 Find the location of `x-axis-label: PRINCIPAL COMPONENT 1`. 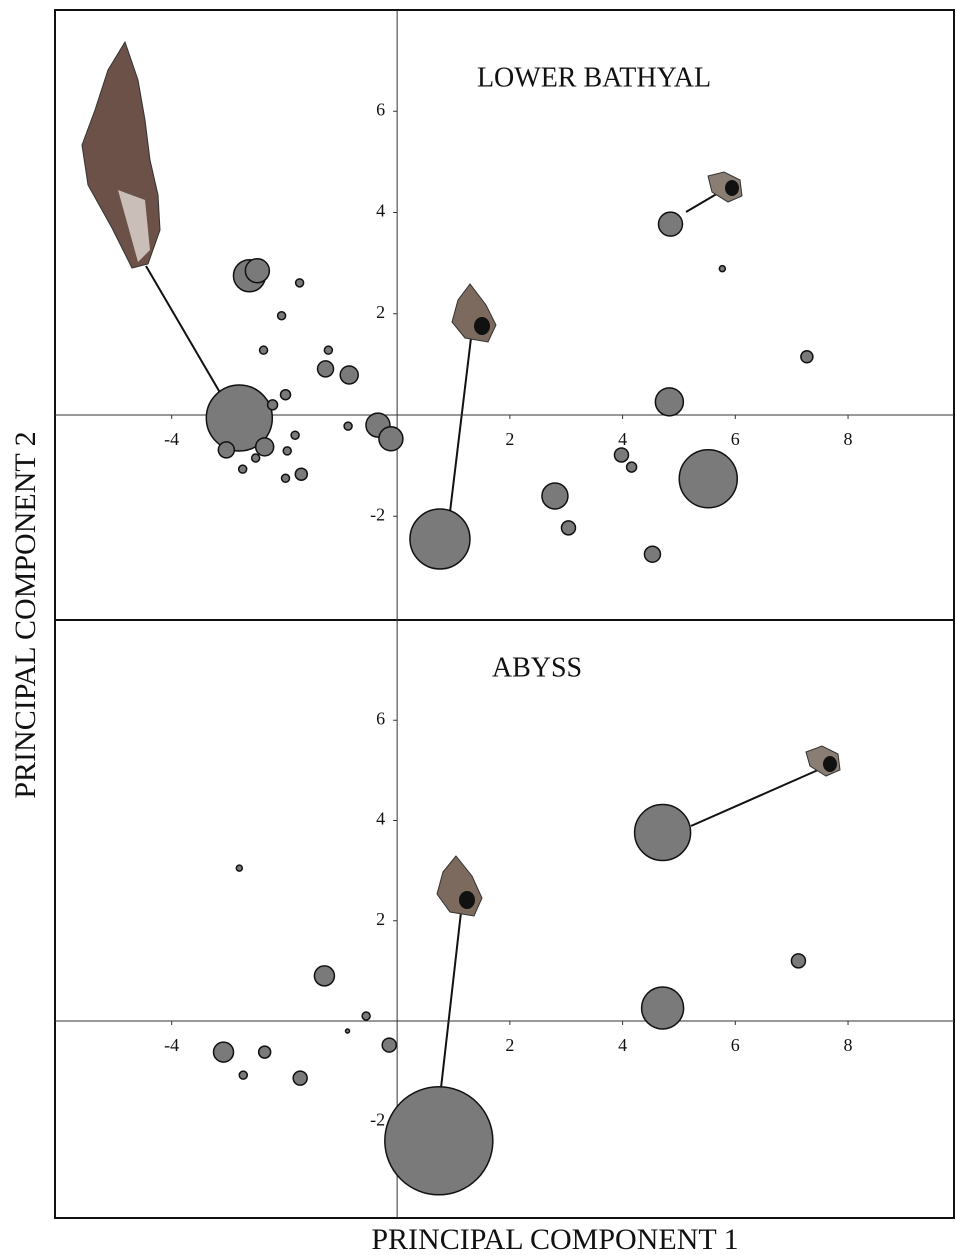

x-axis-label: PRINCIPAL COMPONENT 1 is located at coordinates (554, 1239).